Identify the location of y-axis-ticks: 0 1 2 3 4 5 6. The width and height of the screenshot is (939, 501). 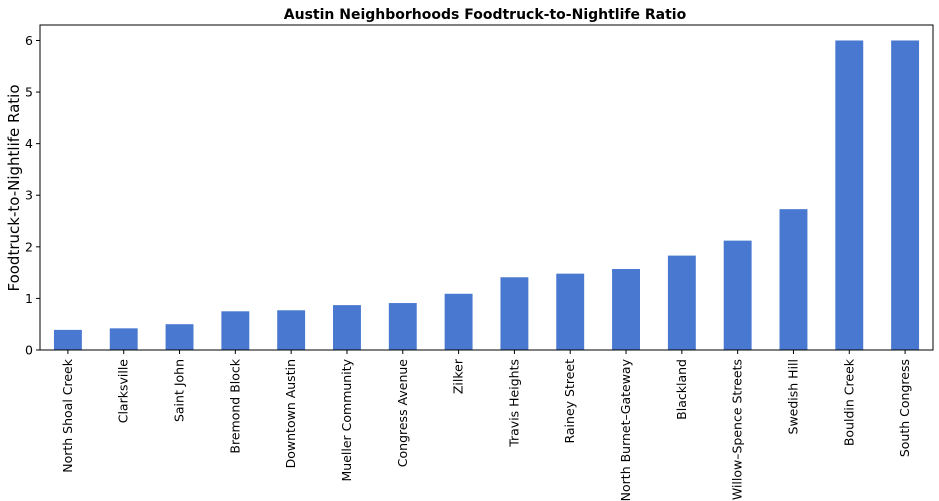
(32, 195).